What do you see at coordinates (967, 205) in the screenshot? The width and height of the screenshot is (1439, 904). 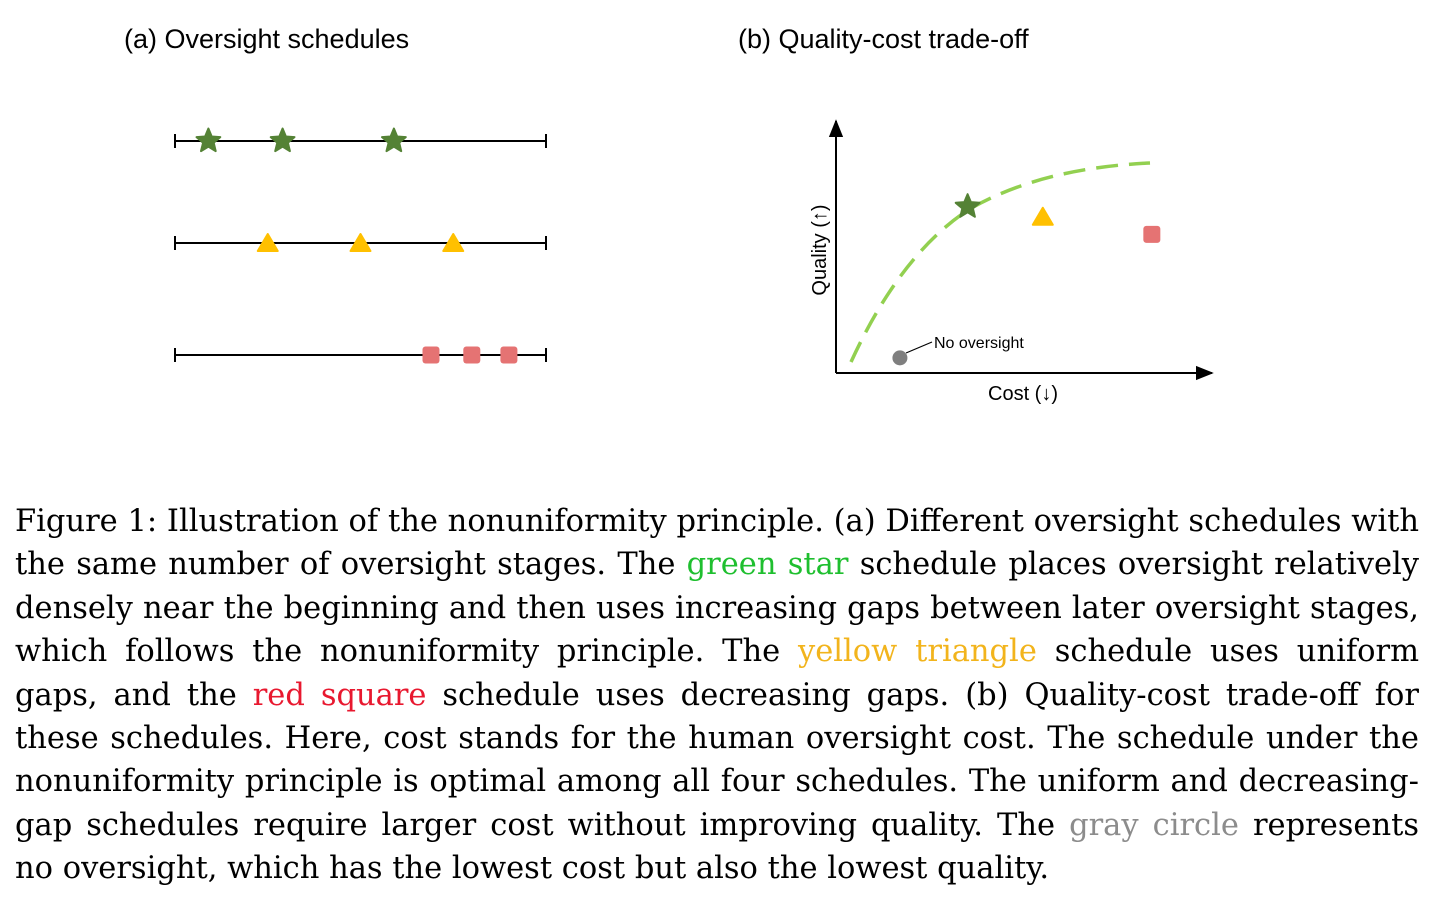 I see `tradeoff-point-star-icon` at bounding box center [967, 205].